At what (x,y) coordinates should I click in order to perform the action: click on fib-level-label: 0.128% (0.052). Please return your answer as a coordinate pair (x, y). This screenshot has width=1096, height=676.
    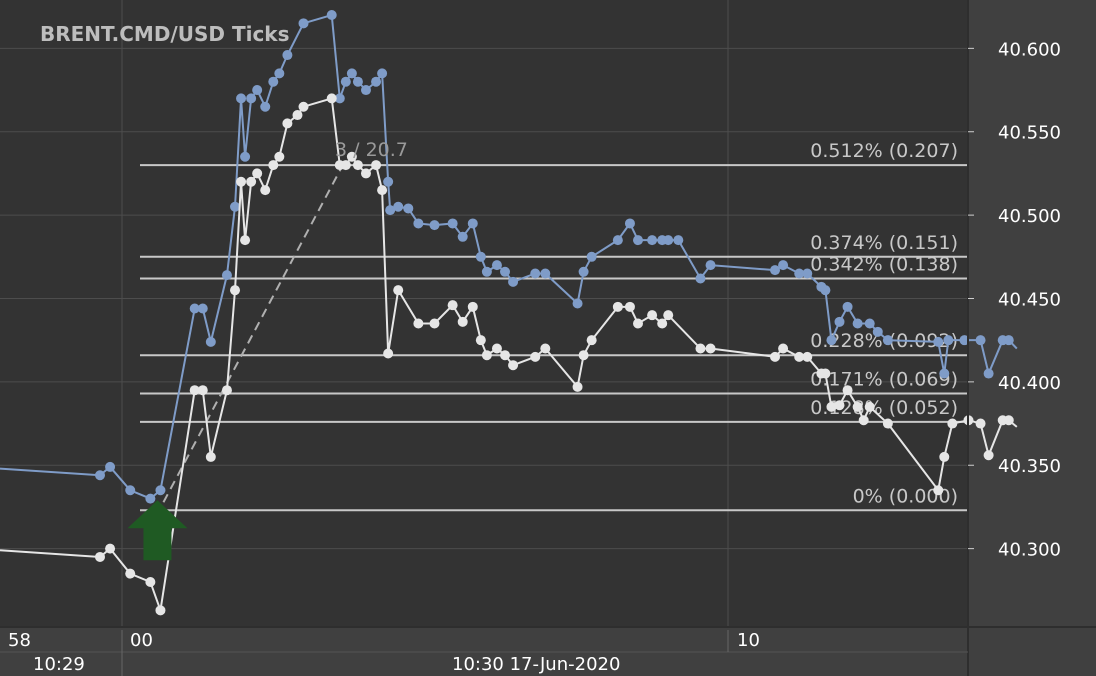
    Looking at the image, I should click on (884, 408).